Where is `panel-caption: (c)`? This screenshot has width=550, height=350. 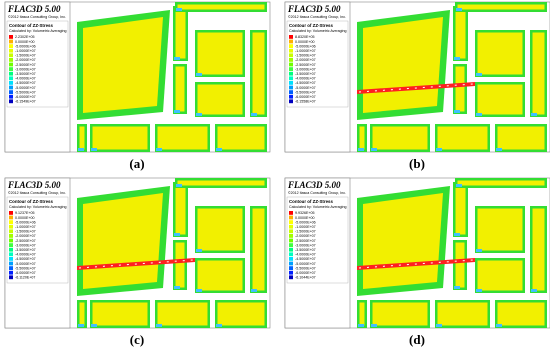
panel-caption: (c) is located at coordinates (137, 339).